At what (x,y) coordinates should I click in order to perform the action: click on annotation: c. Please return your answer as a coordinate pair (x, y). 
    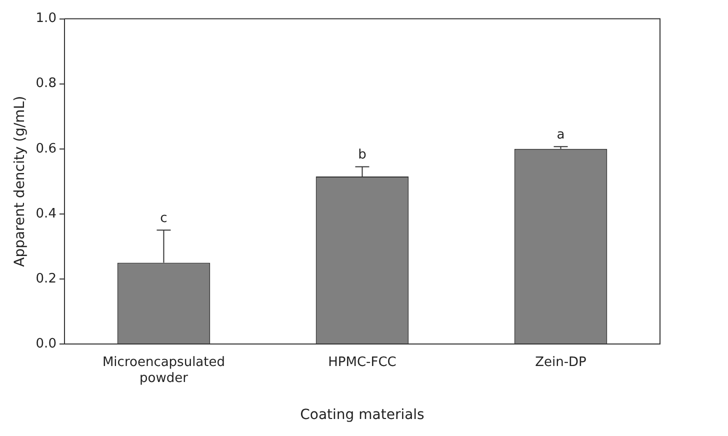
    Looking at the image, I should click on (164, 218).